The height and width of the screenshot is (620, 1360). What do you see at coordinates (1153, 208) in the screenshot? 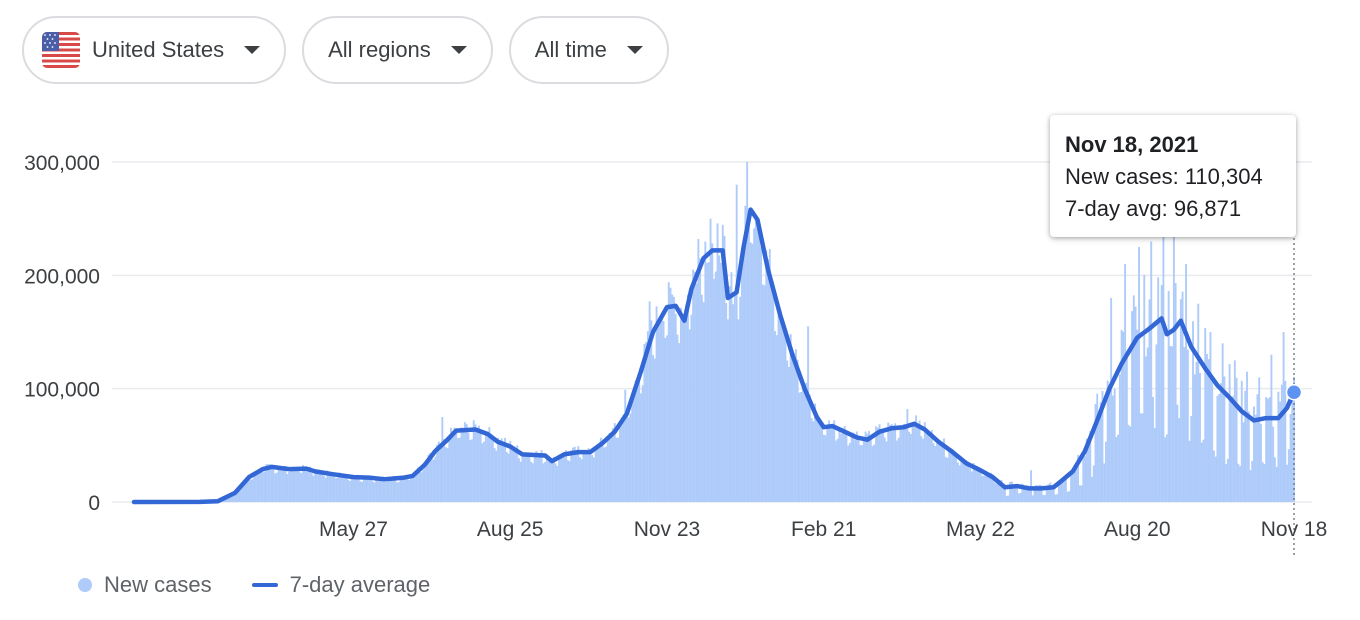
I see `tooltip-average: 7-day avg: 96,871` at bounding box center [1153, 208].